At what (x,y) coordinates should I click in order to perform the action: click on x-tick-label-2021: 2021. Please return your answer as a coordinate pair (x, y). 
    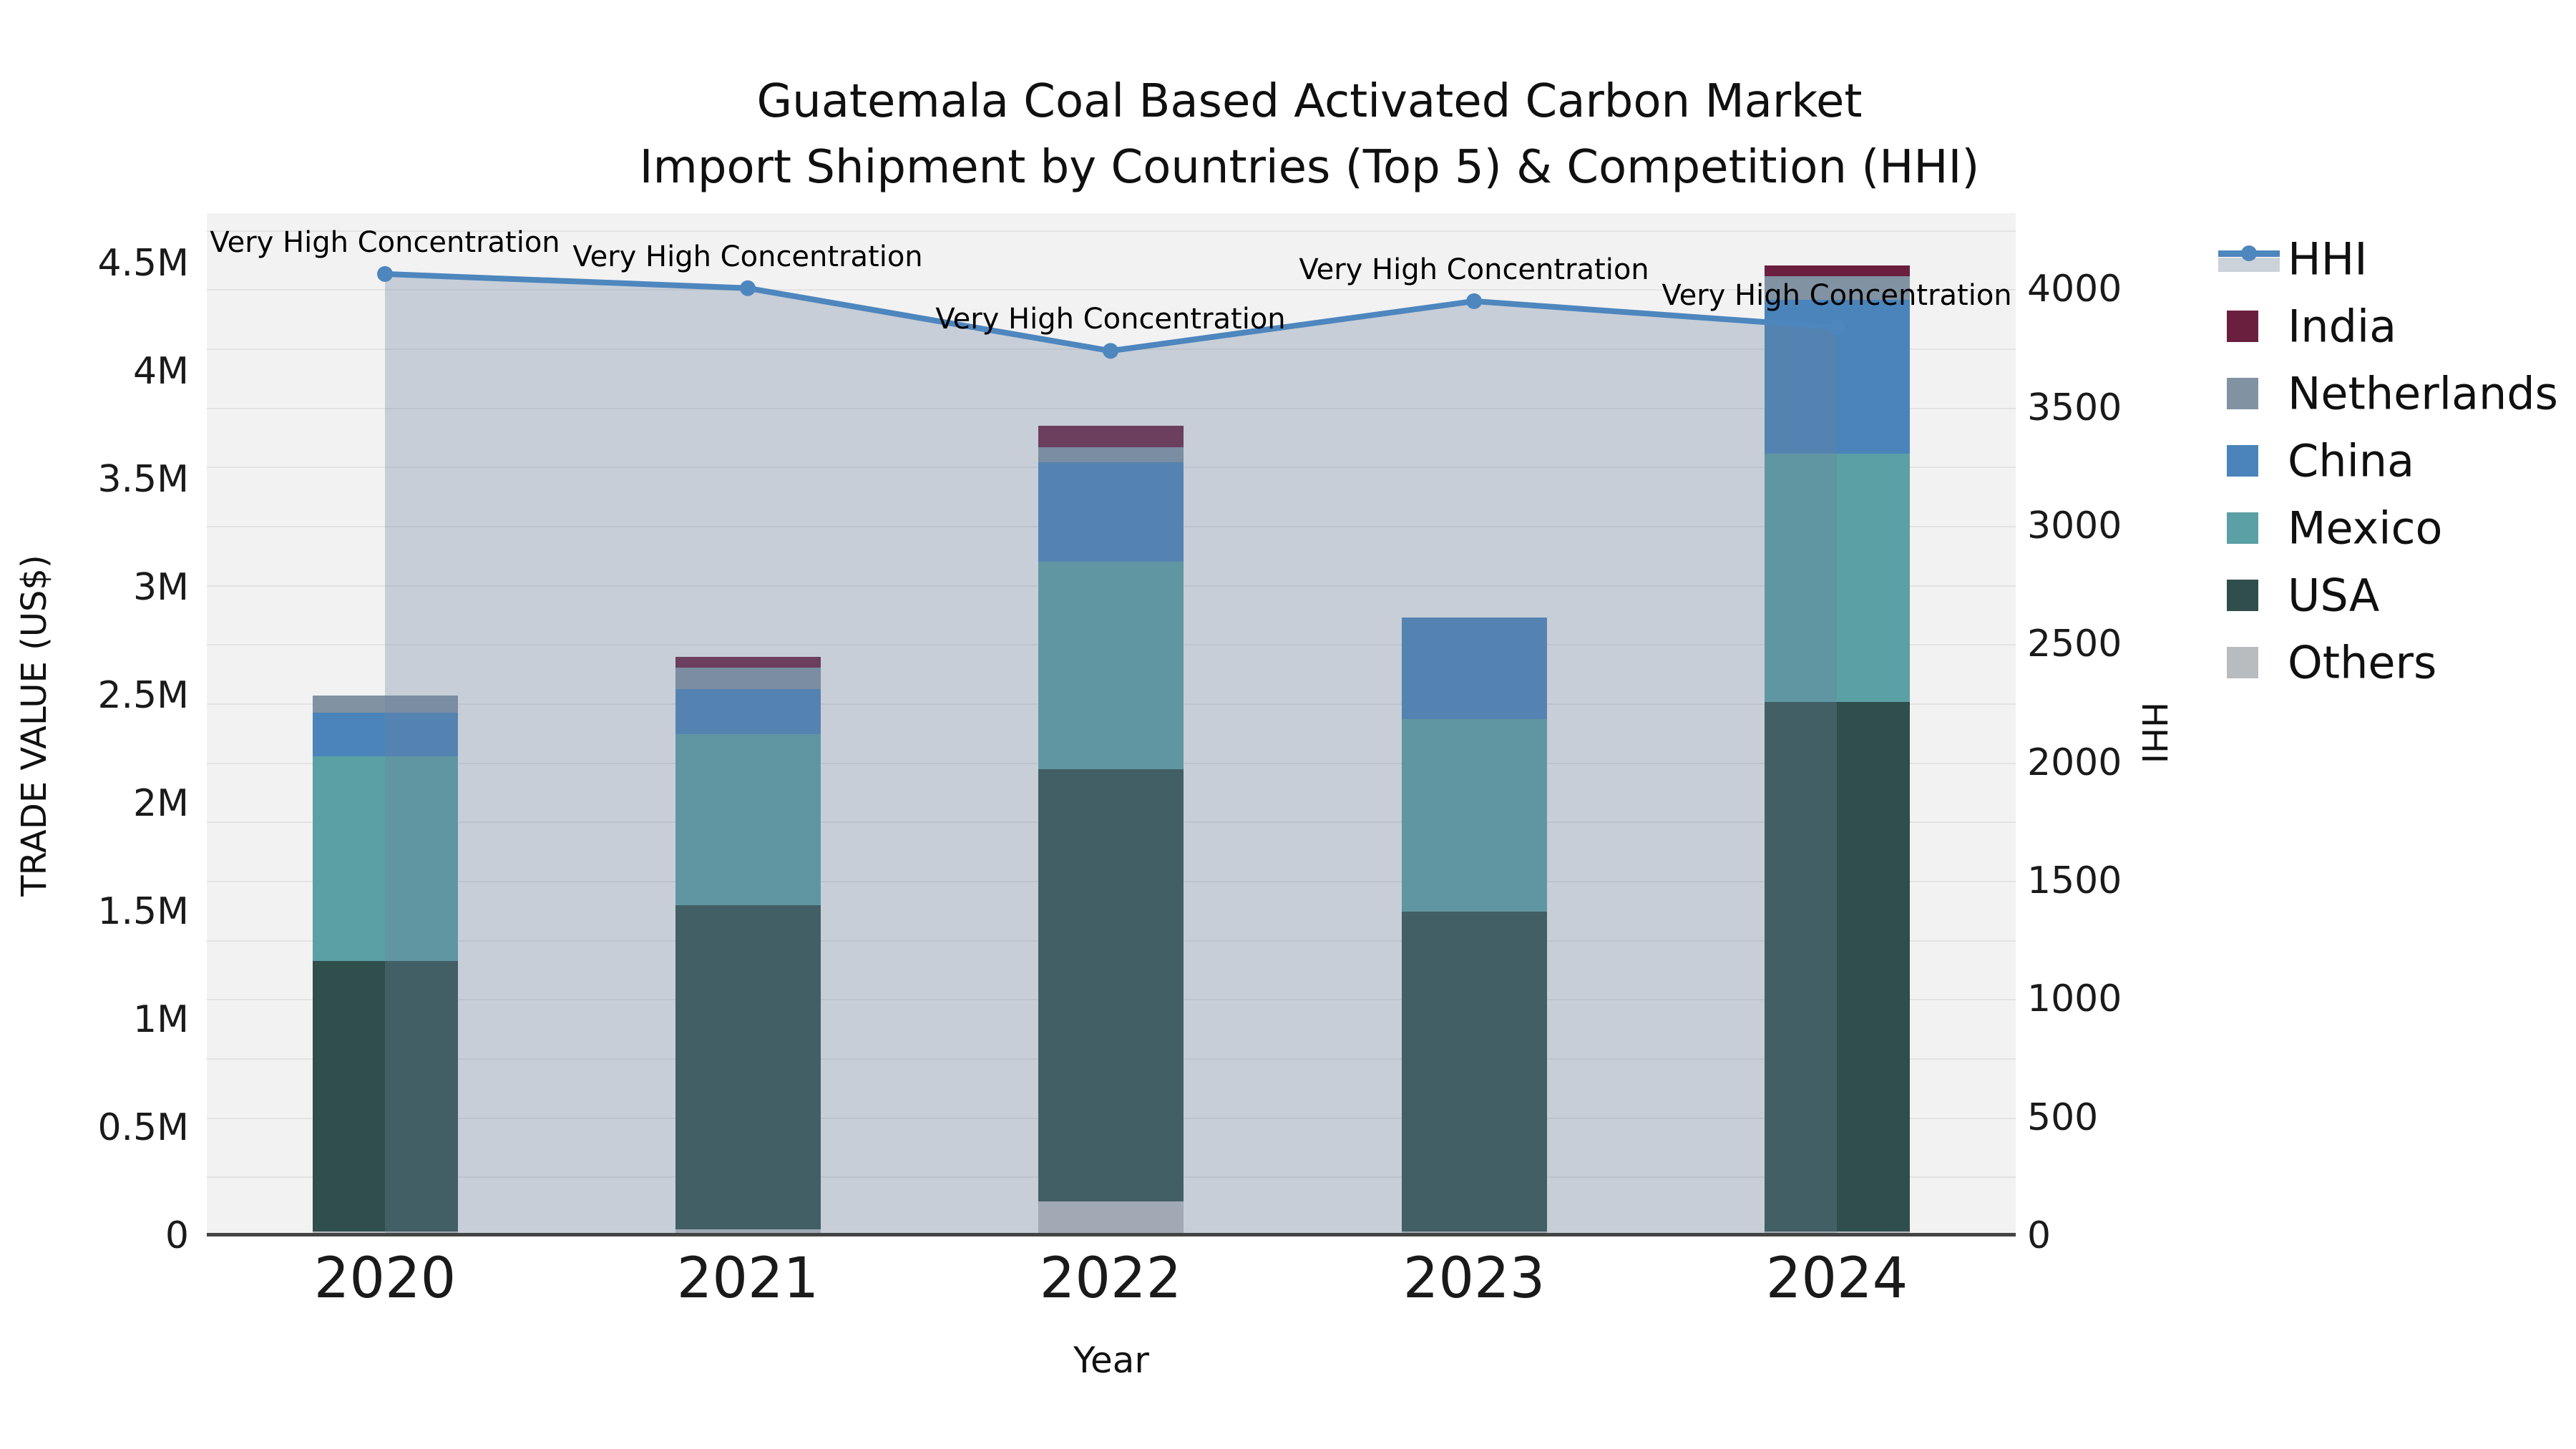
    Looking at the image, I should click on (747, 1278).